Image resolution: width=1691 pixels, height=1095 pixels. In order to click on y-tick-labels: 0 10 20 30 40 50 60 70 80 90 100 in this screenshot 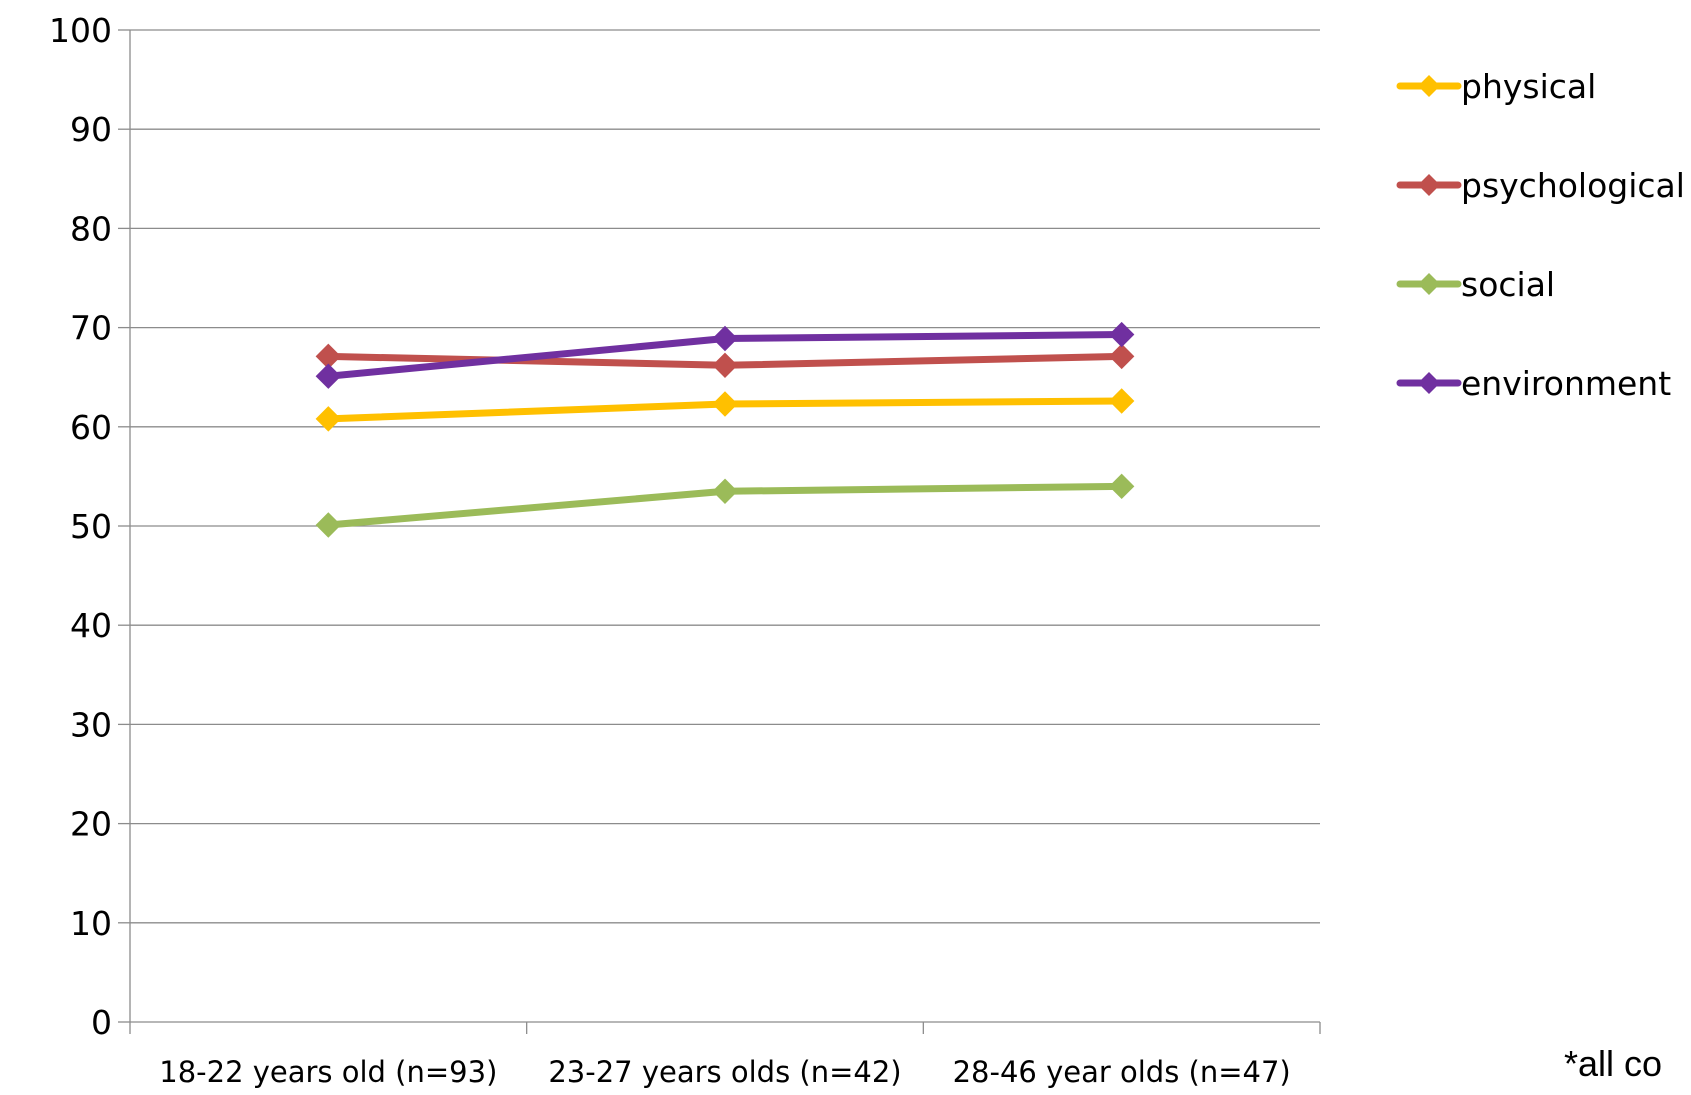, I will do `click(80, 526)`.